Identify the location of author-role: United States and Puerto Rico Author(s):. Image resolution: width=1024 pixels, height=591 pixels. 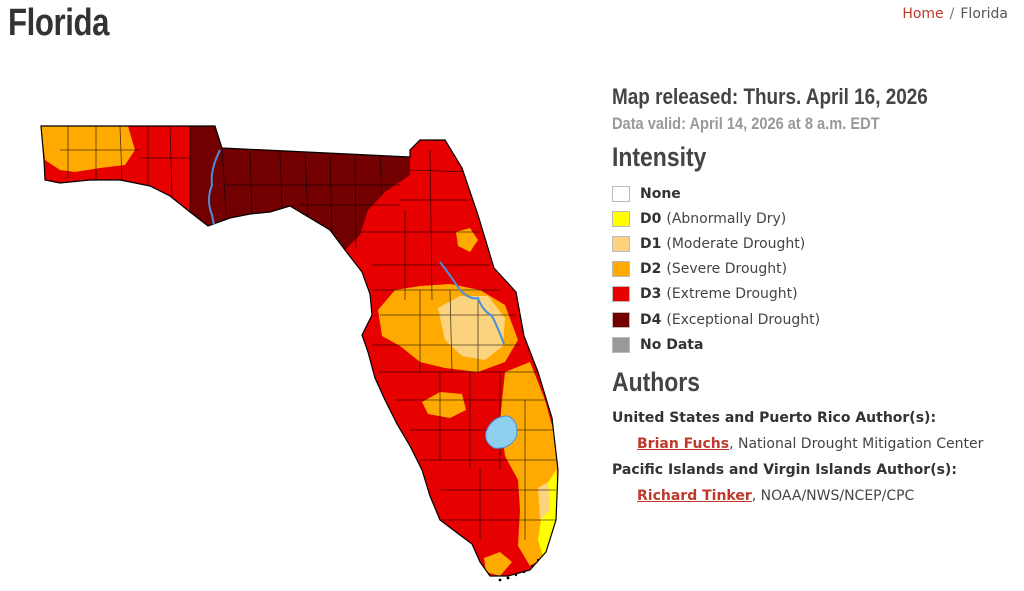
(774, 418).